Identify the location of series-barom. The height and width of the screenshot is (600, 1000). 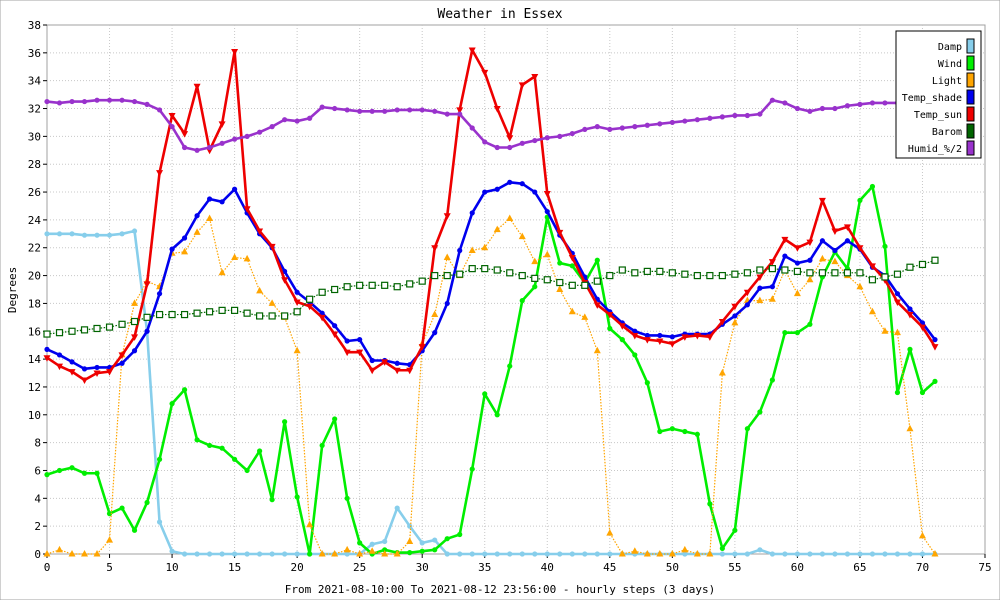
(491, 297).